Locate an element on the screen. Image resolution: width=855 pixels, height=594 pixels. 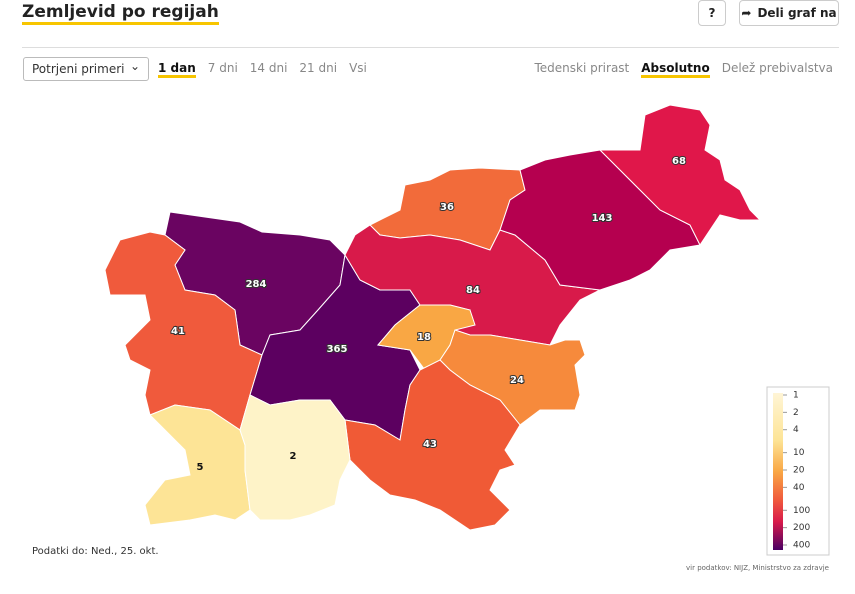
legend-label: 100 is located at coordinates (801, 511).